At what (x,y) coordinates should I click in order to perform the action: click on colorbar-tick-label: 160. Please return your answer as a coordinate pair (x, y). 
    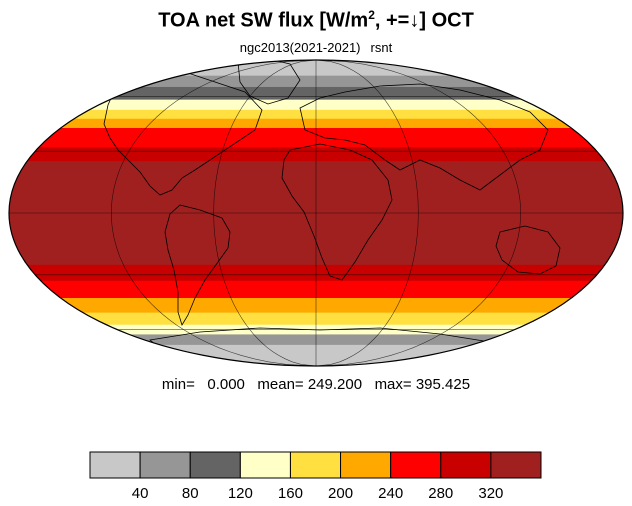
    Looking at the image, I should click on (290, 493).